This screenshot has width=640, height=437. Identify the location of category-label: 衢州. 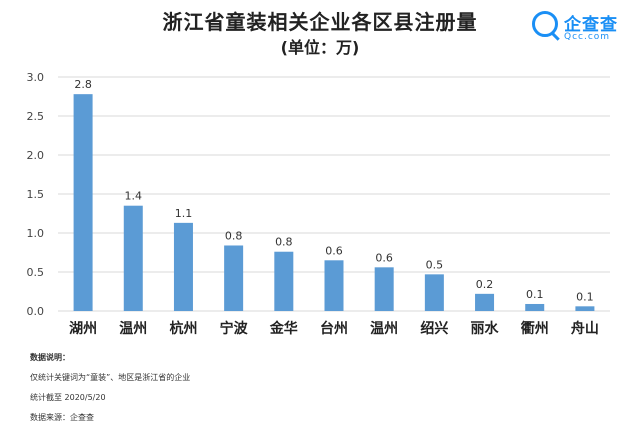
(535, 328).